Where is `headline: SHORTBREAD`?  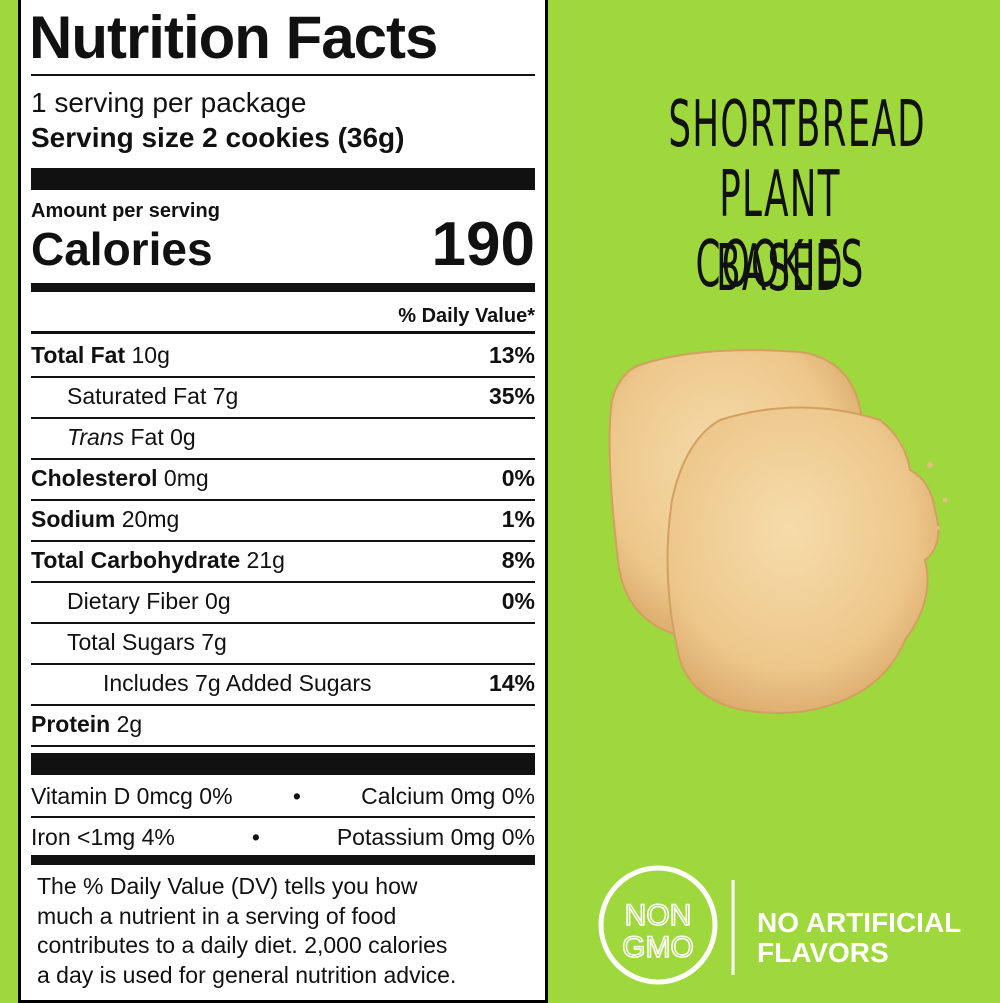 headline: SHORTBREAD is located at coordinates (797, 125).